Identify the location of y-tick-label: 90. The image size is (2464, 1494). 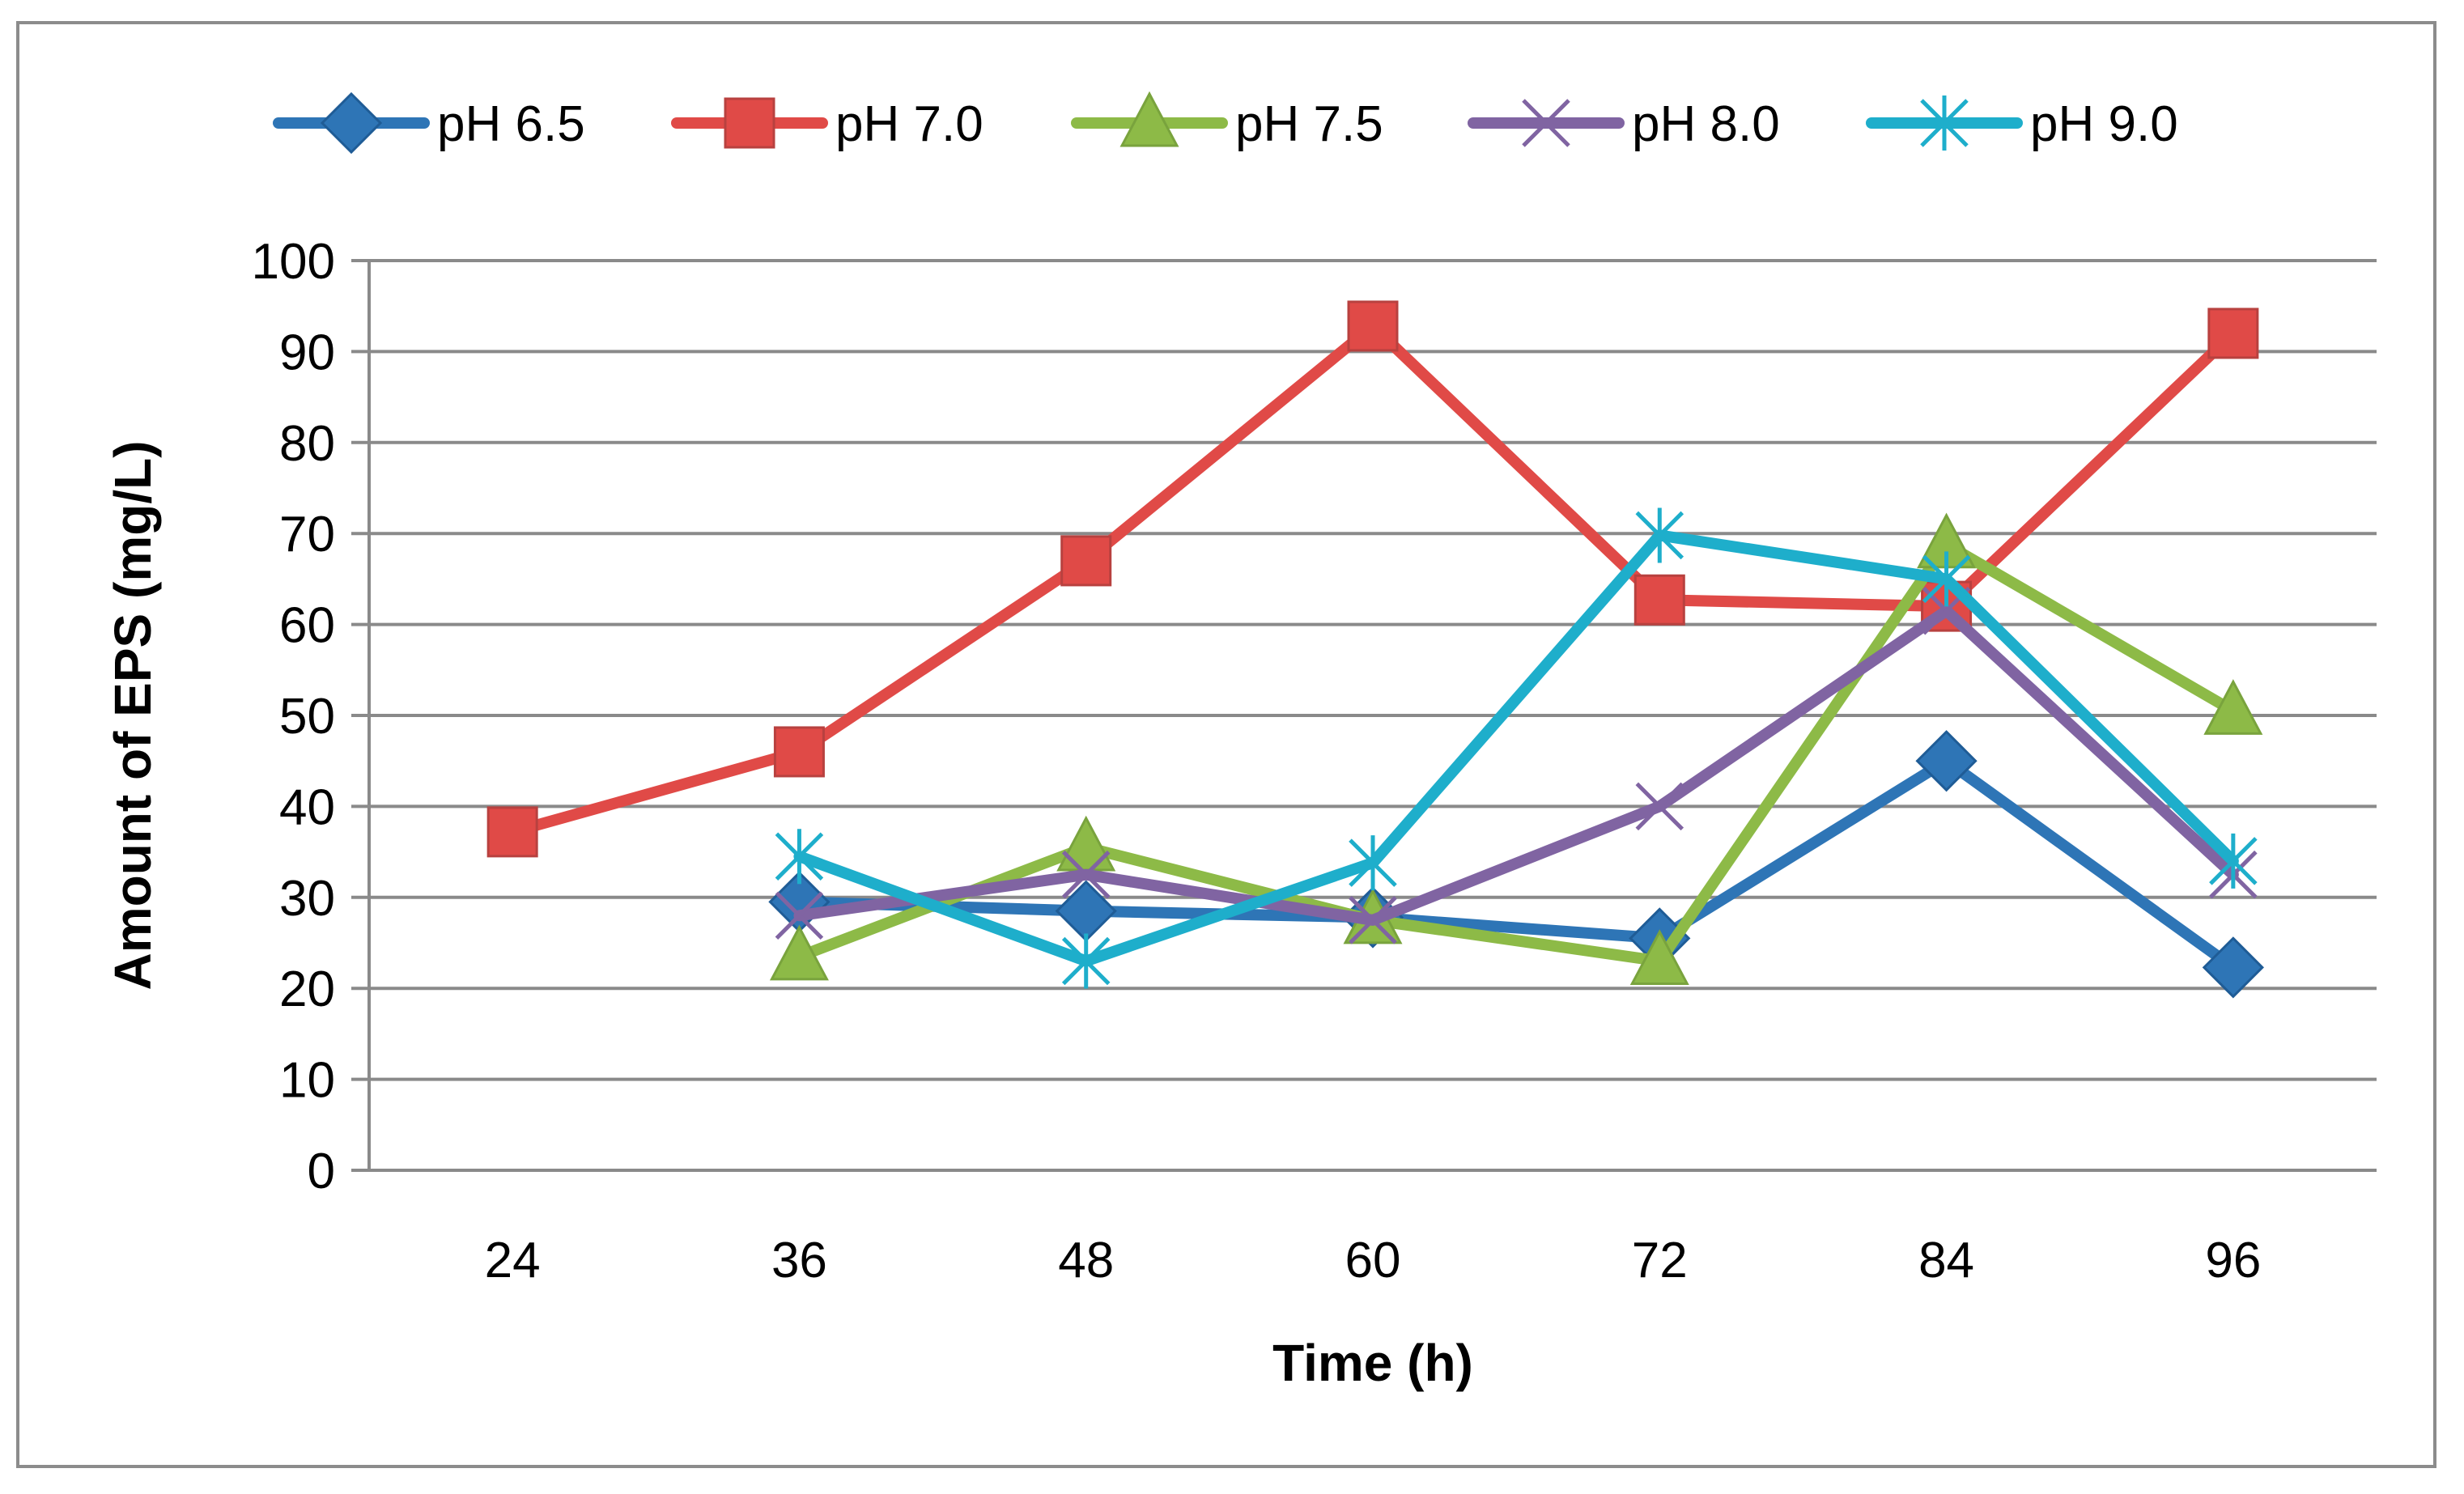
(307, 352).